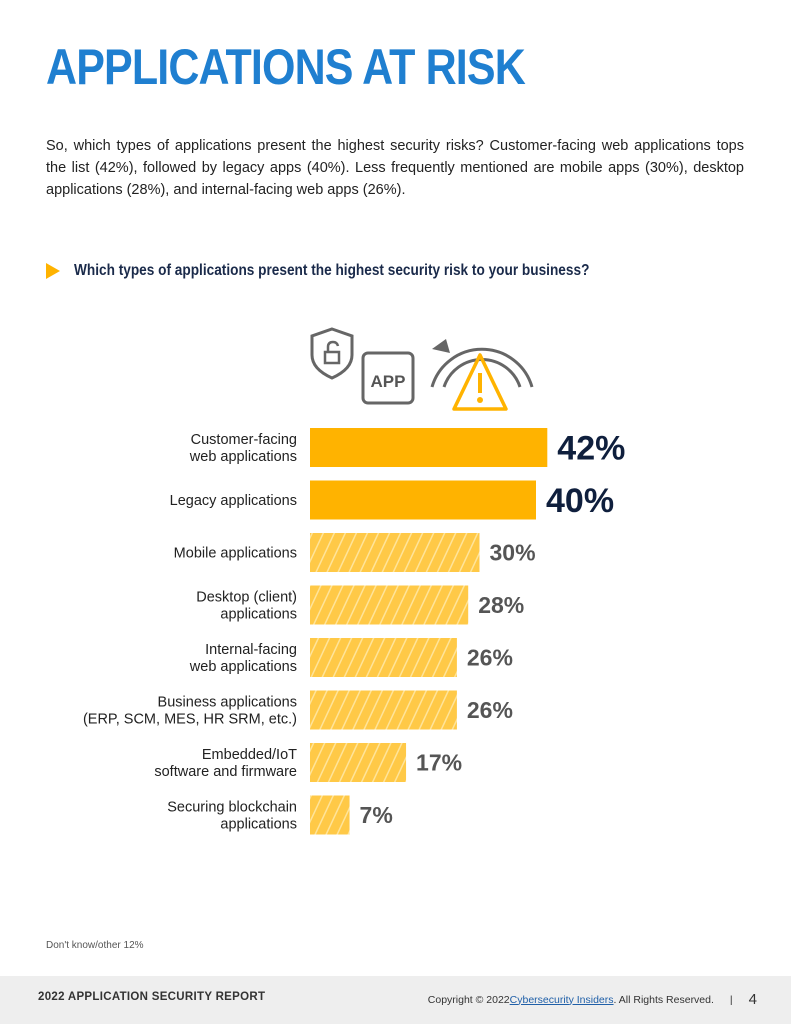 The height and width of the screenshot is (1024, 791). I want to click on app-icon-label: APP, so click(388, 381).